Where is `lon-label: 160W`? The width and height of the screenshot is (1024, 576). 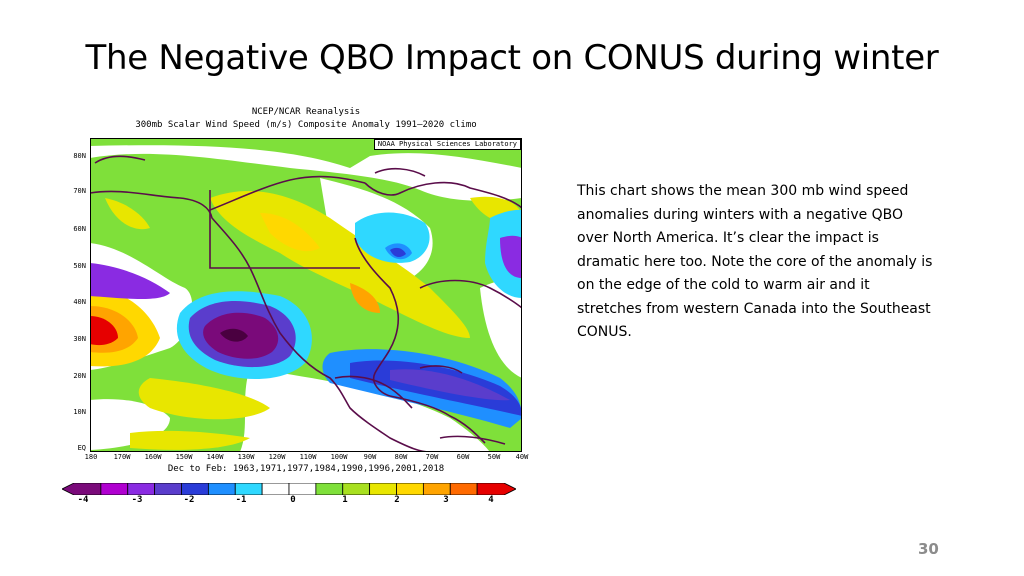
lon-label: 160W is located at coordinates (153, 457).